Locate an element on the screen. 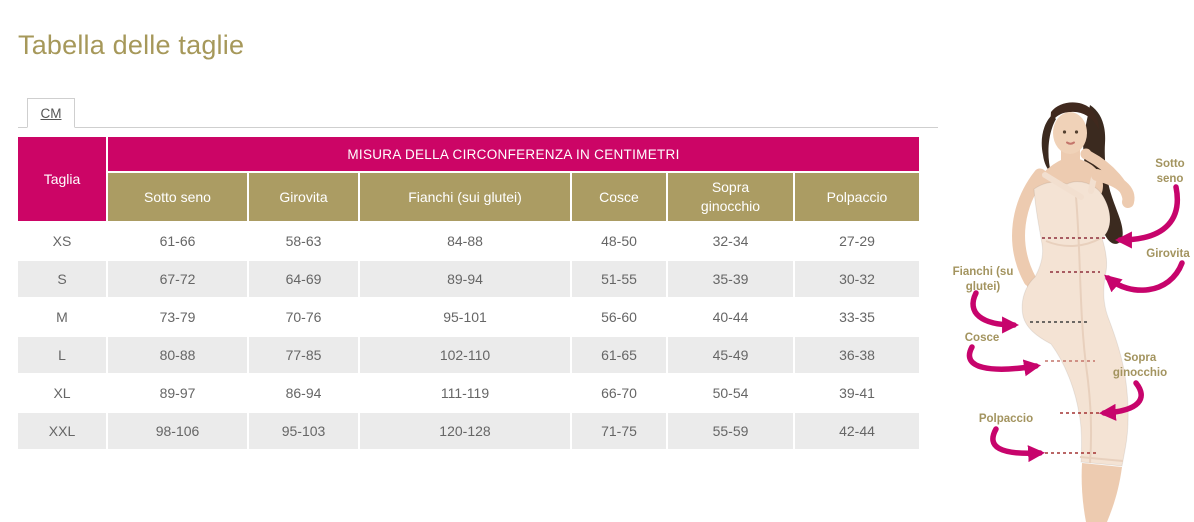 This screenshot has height=522, width=1194. measurement-cell: 30-32 is located at coordinates (857, 279).